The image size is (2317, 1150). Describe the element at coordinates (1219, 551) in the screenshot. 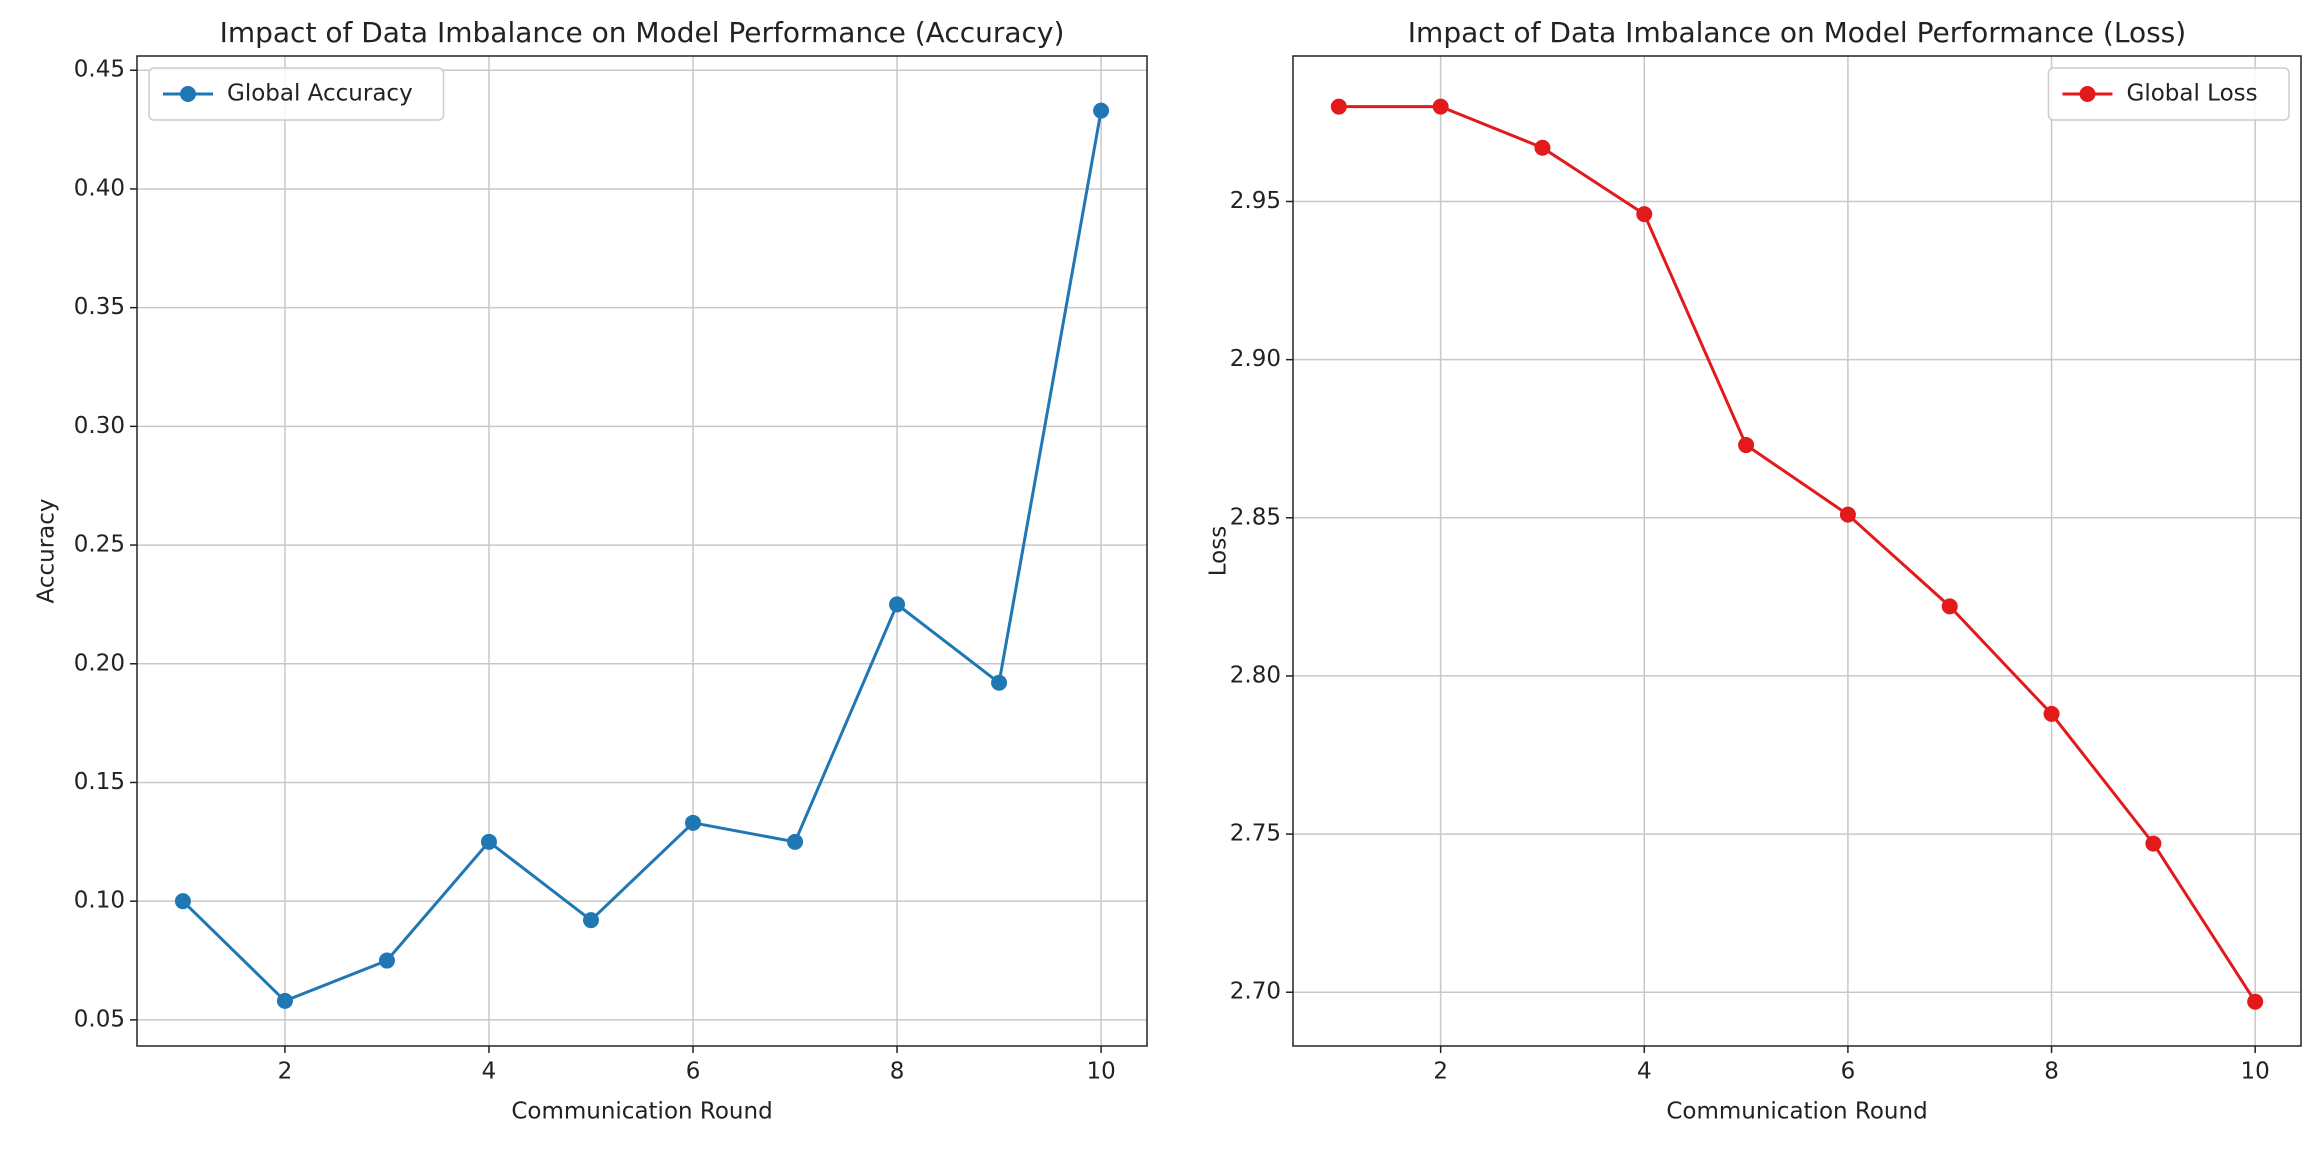

I see `y-axis-label: Loss` at that location.